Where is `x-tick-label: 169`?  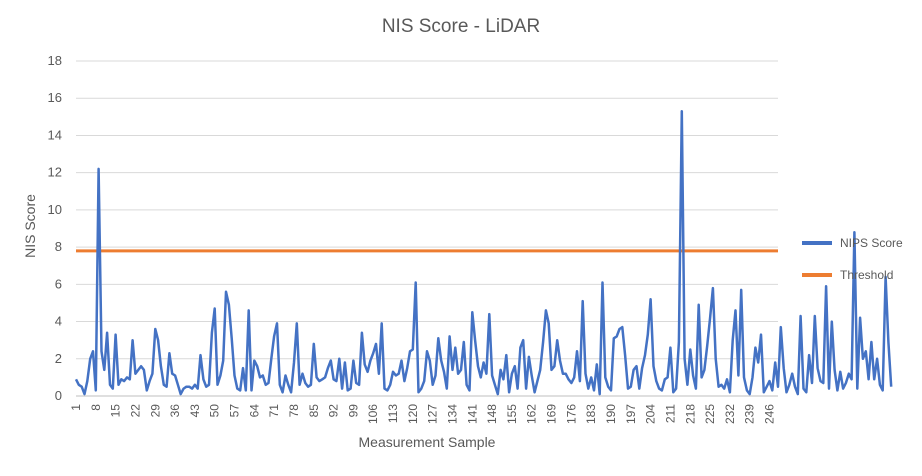
x-tick-label: 169 is located at coordinates (552, 414).